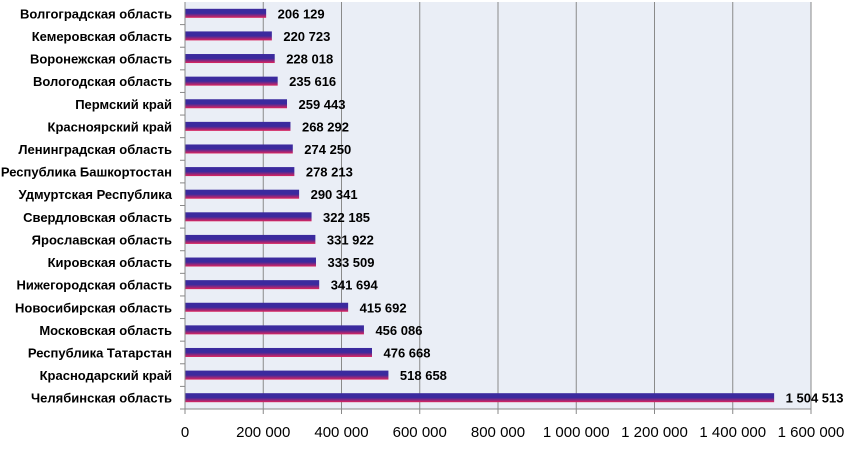 This screenshot has width=857, height=450. Describe the element at coordinates (398, 330) in the screenshot. I see `value-label: 456 086` at that location.